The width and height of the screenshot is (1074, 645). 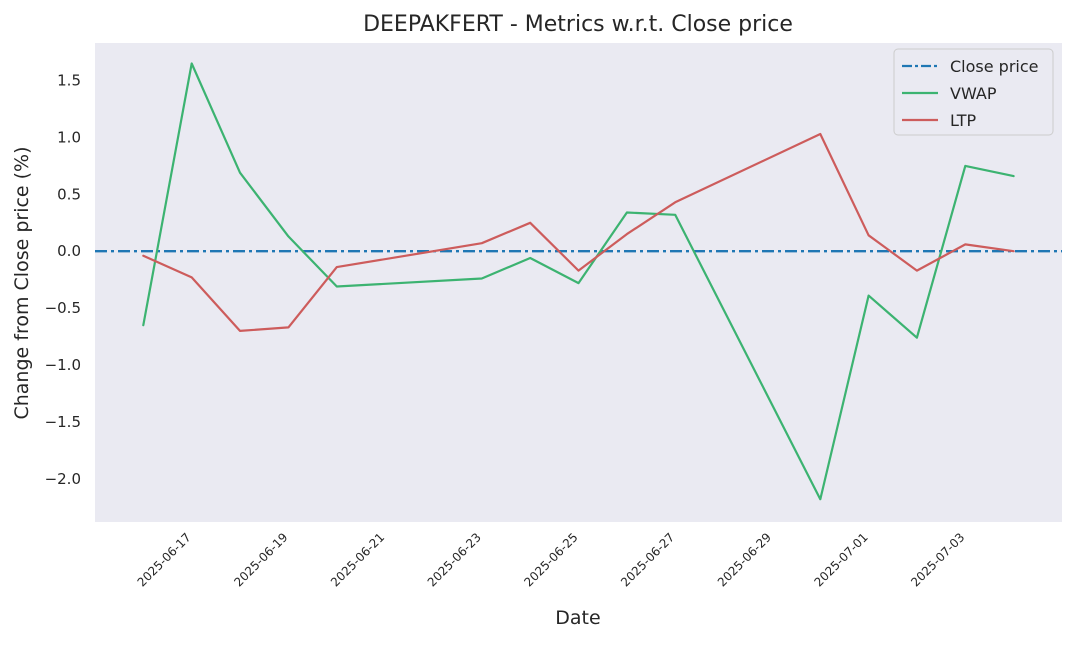 I want to click on x-tick-label: 2025-06-29, so click(x=744, y=559).